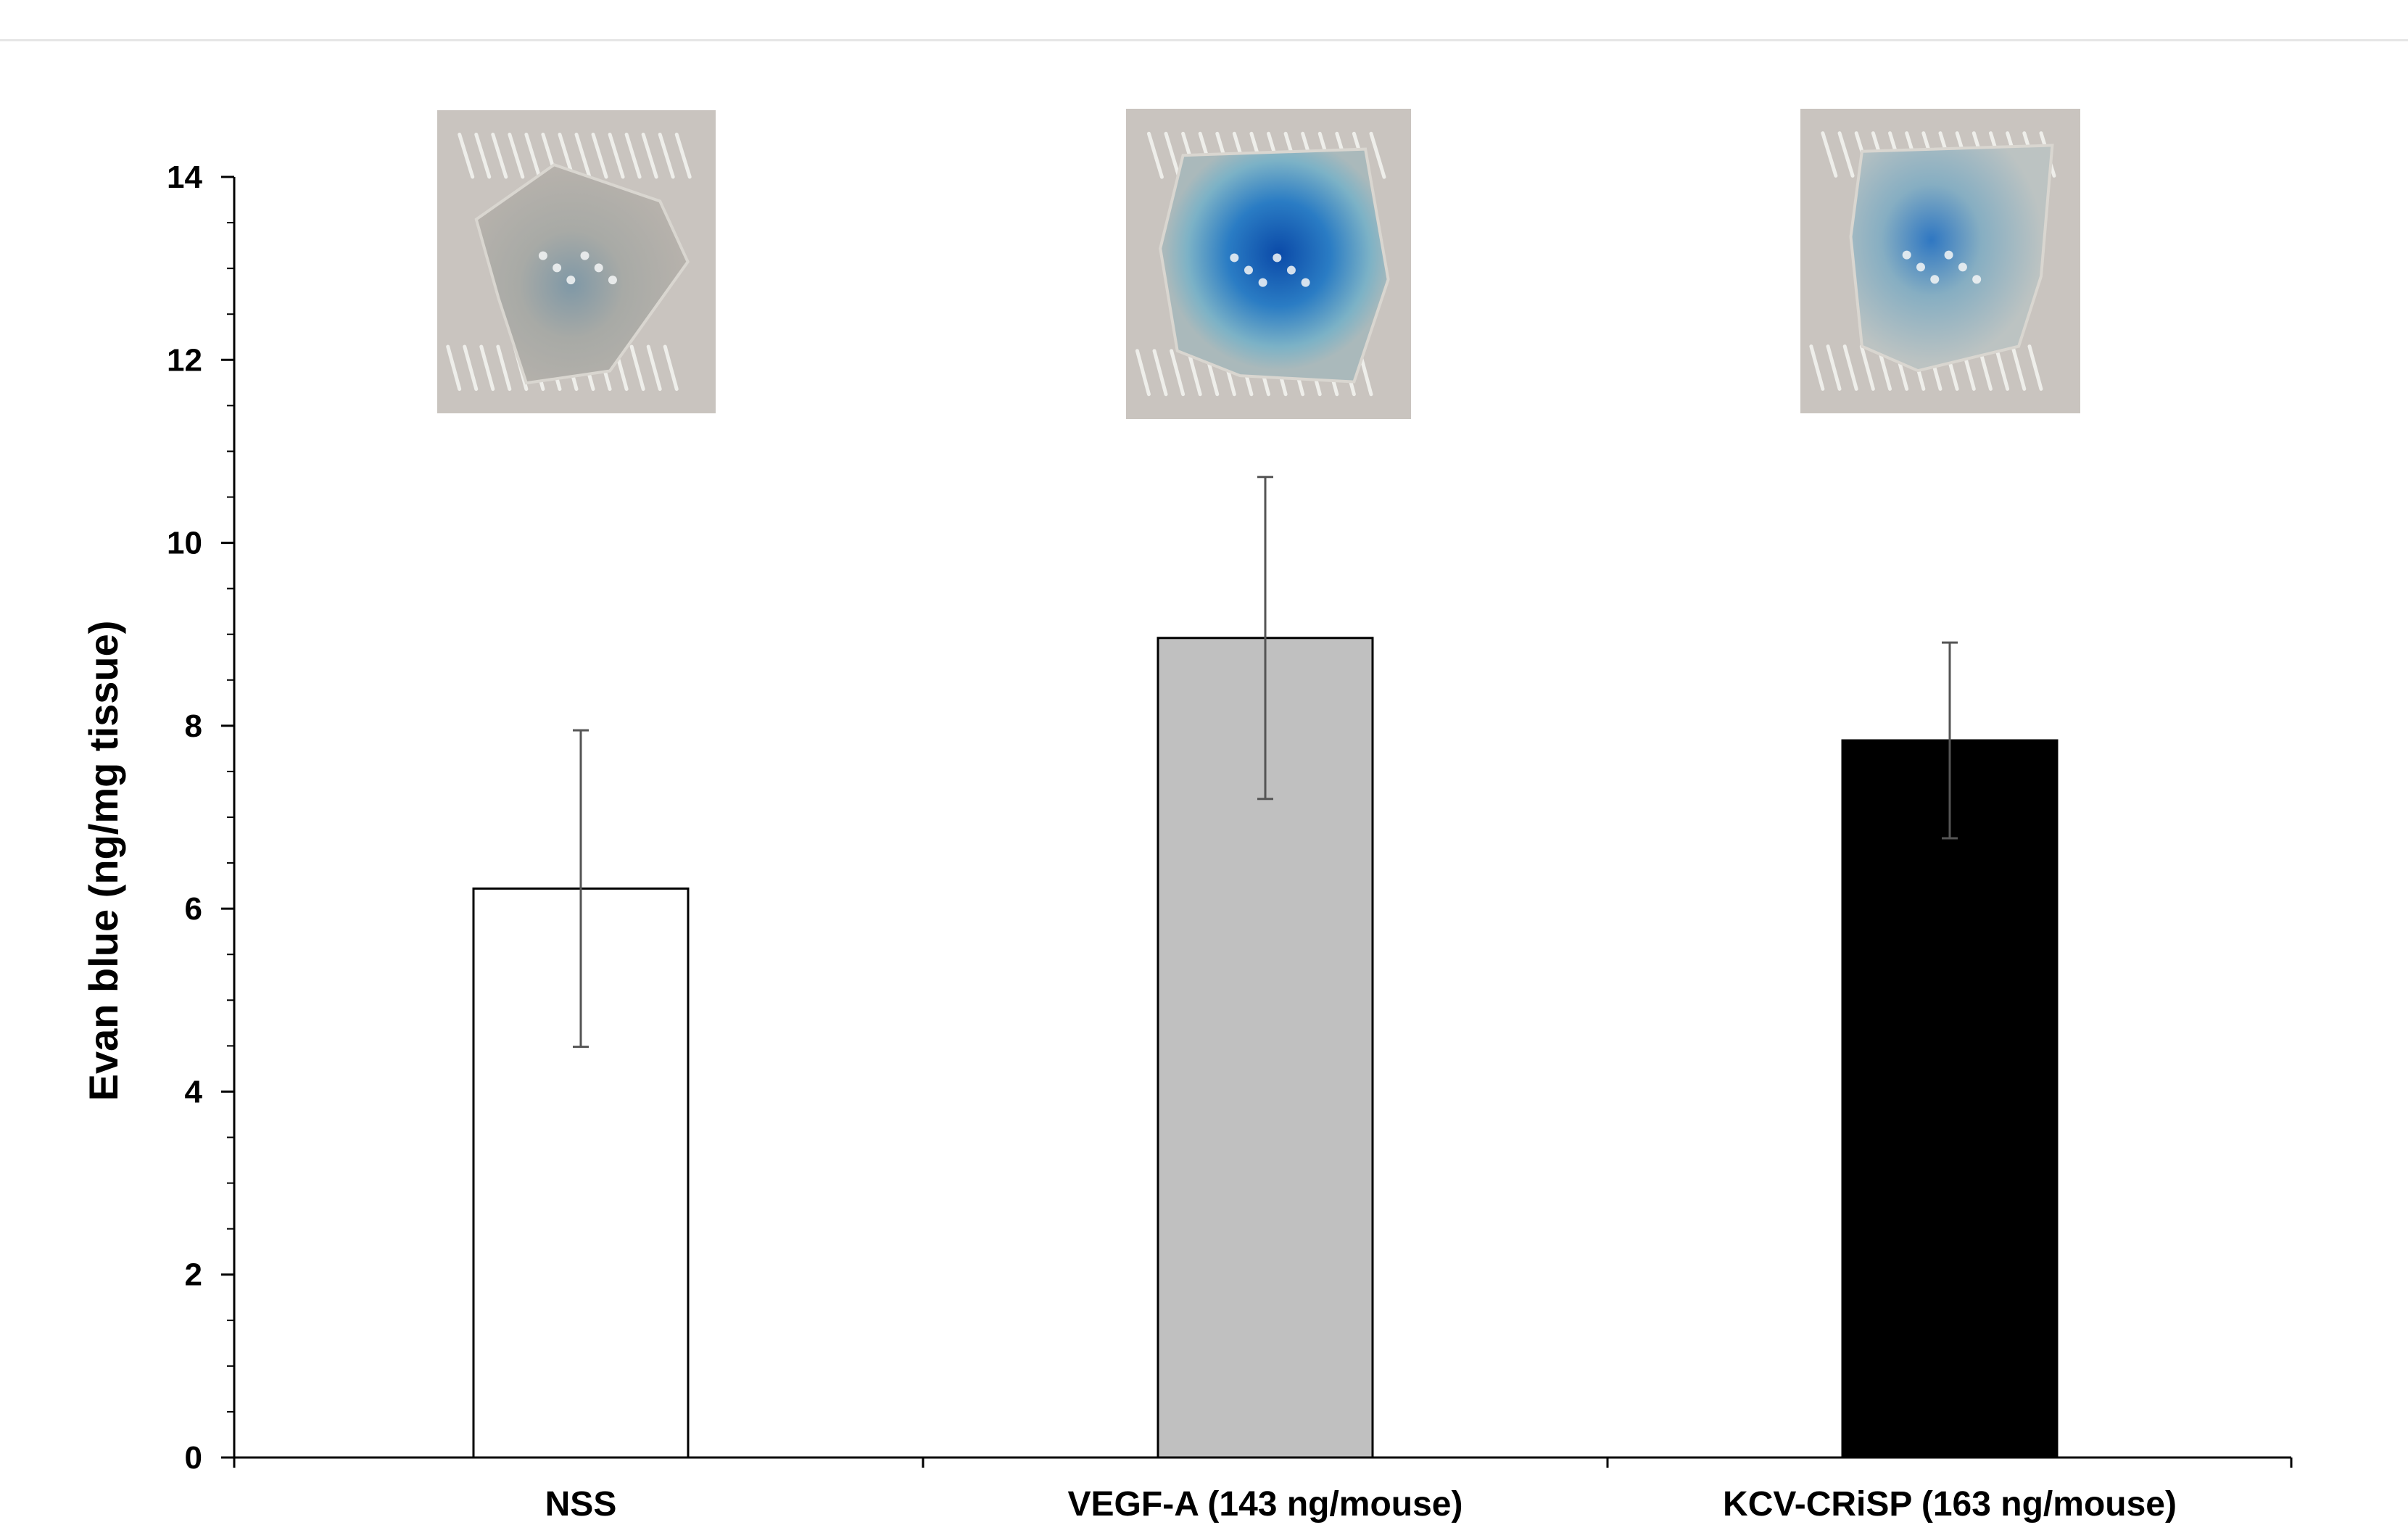  What do you see at coordinates (184, 543) in the screenshot?
I see `y-tick-label: 10` at bounding box center [184, 543].